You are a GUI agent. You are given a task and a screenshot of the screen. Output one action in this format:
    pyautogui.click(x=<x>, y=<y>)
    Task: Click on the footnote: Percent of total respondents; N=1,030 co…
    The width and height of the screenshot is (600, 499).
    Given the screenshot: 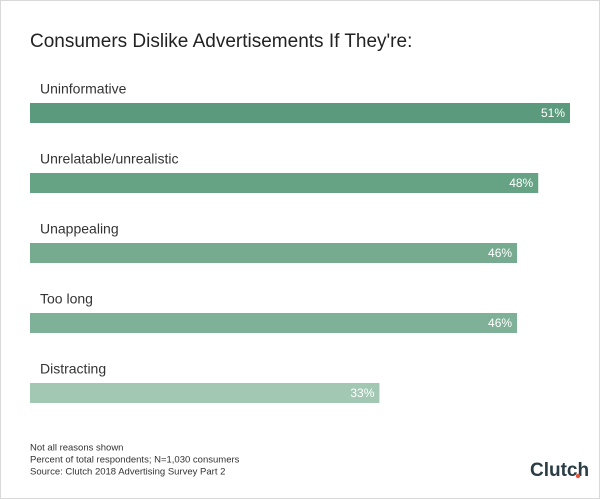 What is the action you would take?
    pyautogui.click(x=135, y=460)
    